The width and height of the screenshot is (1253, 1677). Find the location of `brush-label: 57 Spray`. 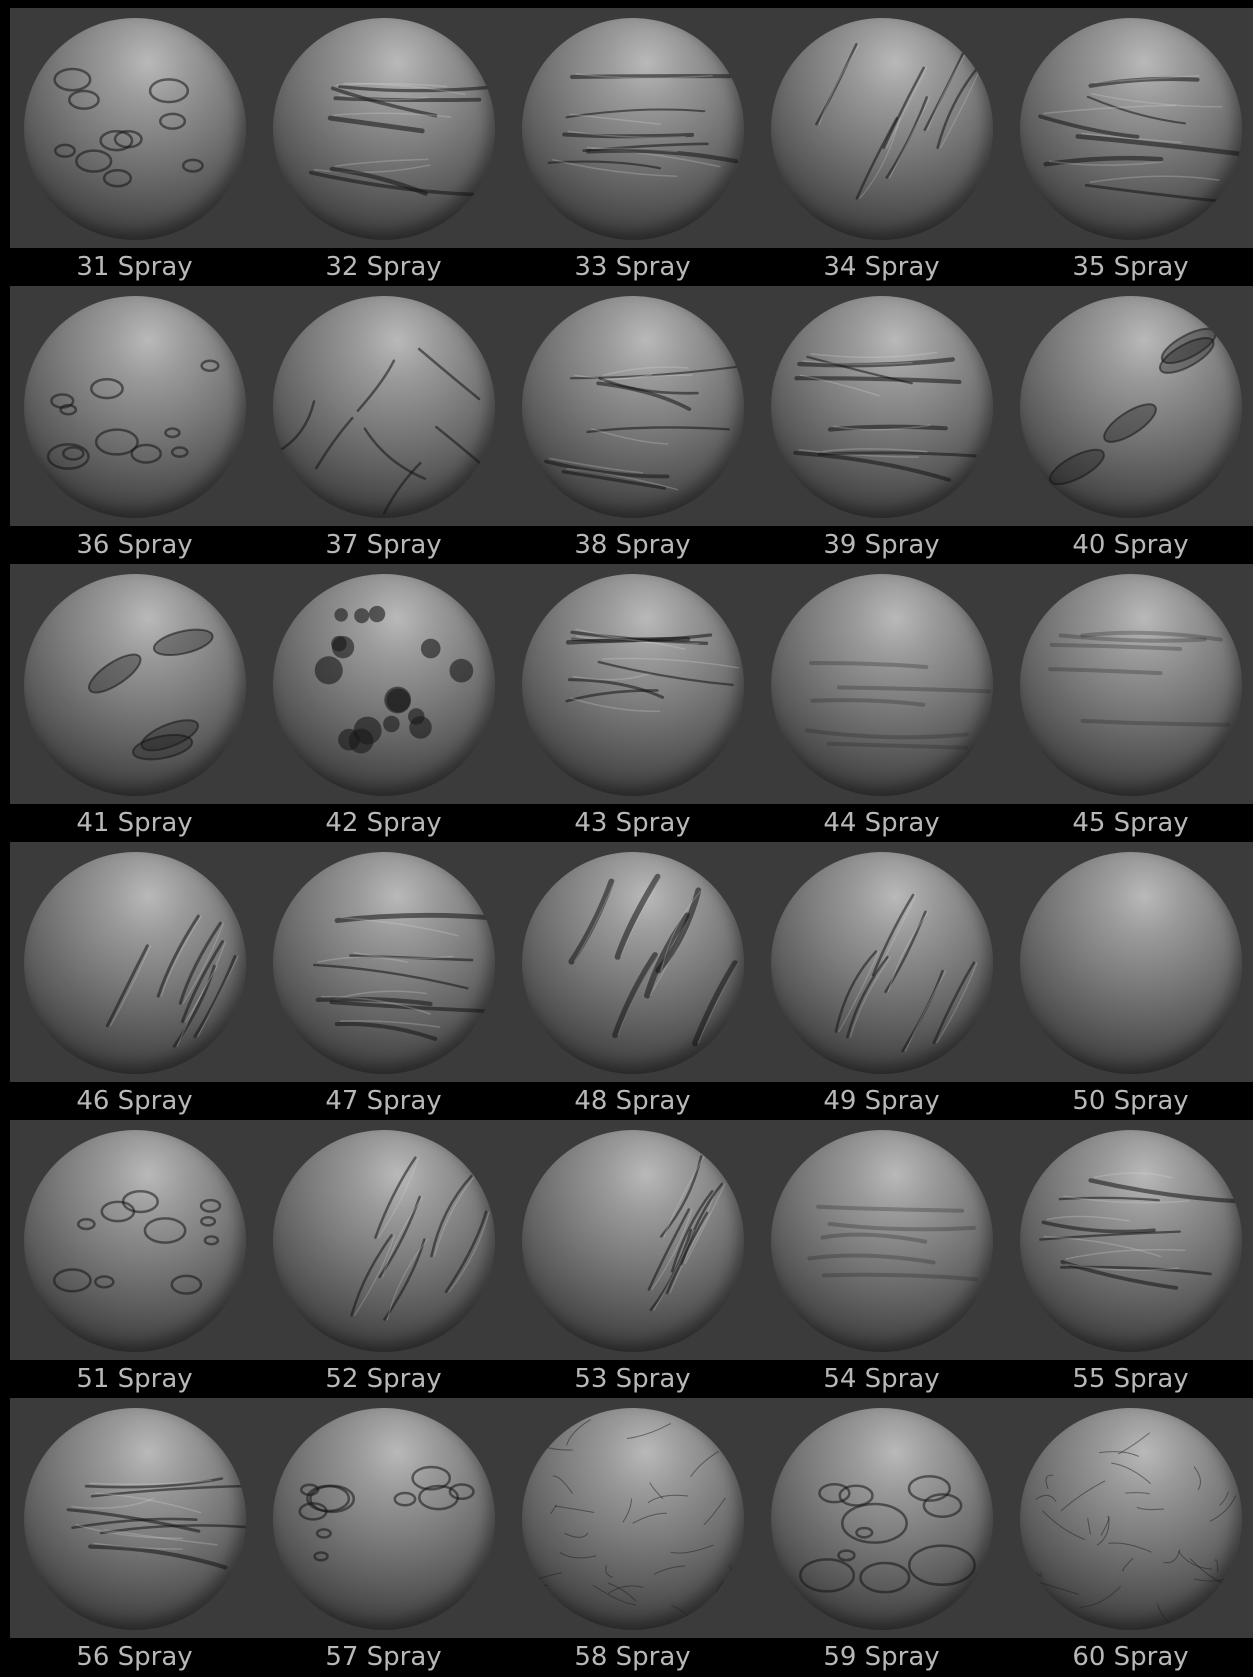

brush-label: 57 Spray is located at coordinates (383, 1657).